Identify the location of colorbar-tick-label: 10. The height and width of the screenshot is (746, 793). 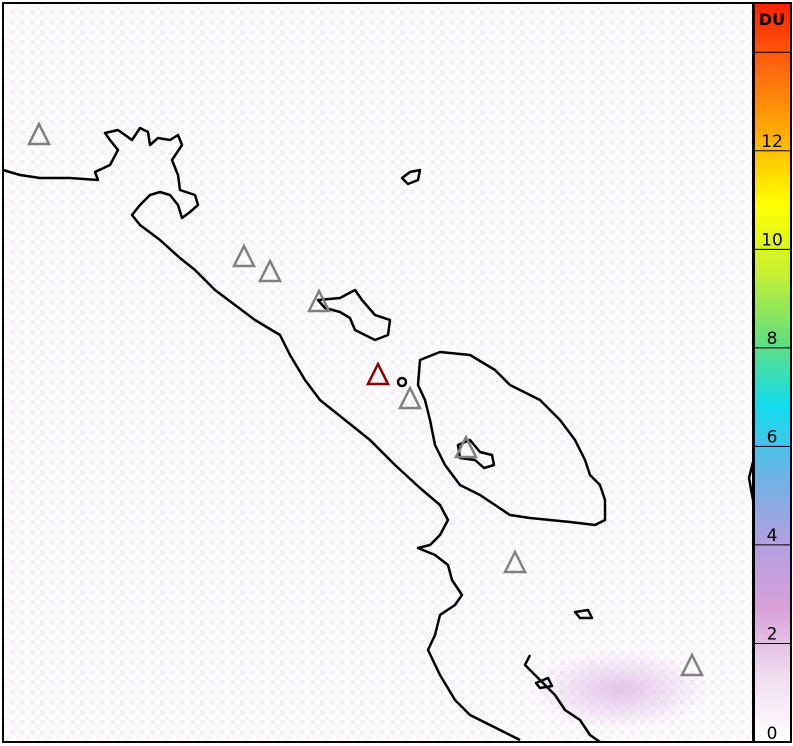
(772, 240).